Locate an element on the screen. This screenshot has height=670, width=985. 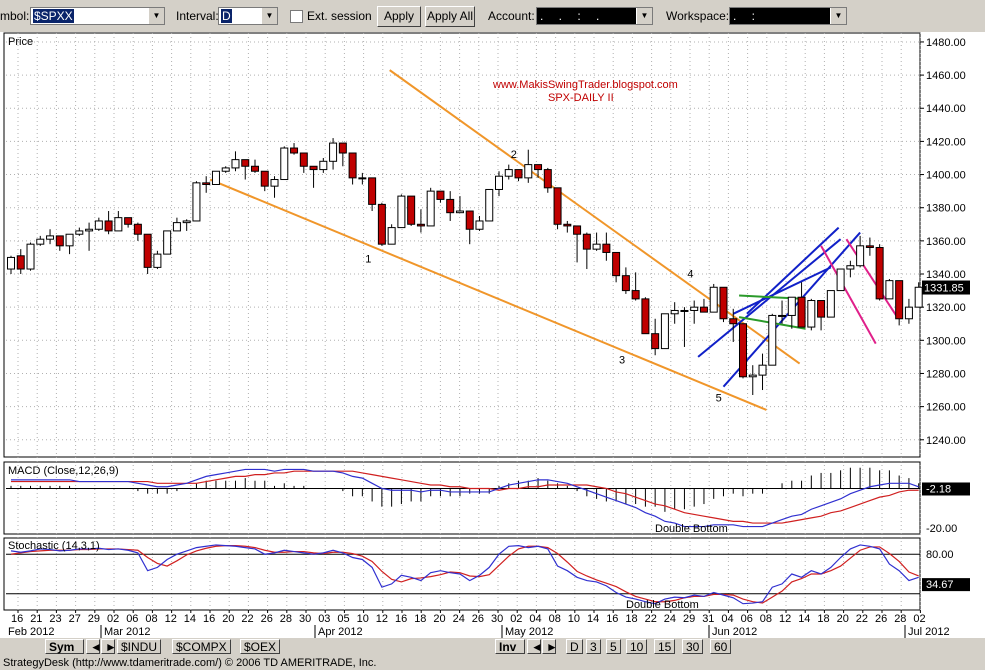
account-combo: . . : . ▼ is located at coordinates (594, 16).